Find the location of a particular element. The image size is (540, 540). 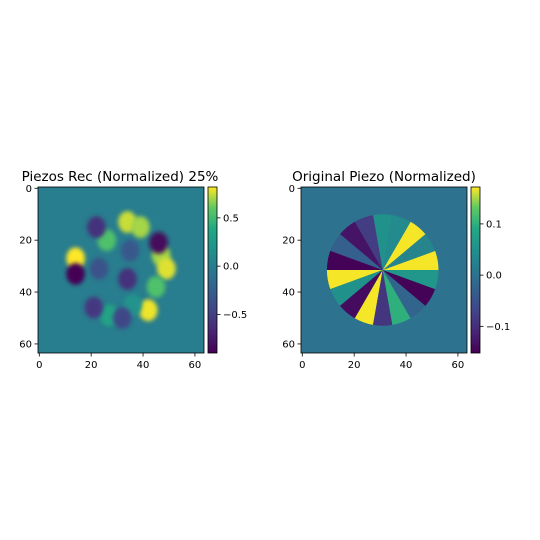

colorbar-tick-label: 0.5 is located at coordinates (231, 218).